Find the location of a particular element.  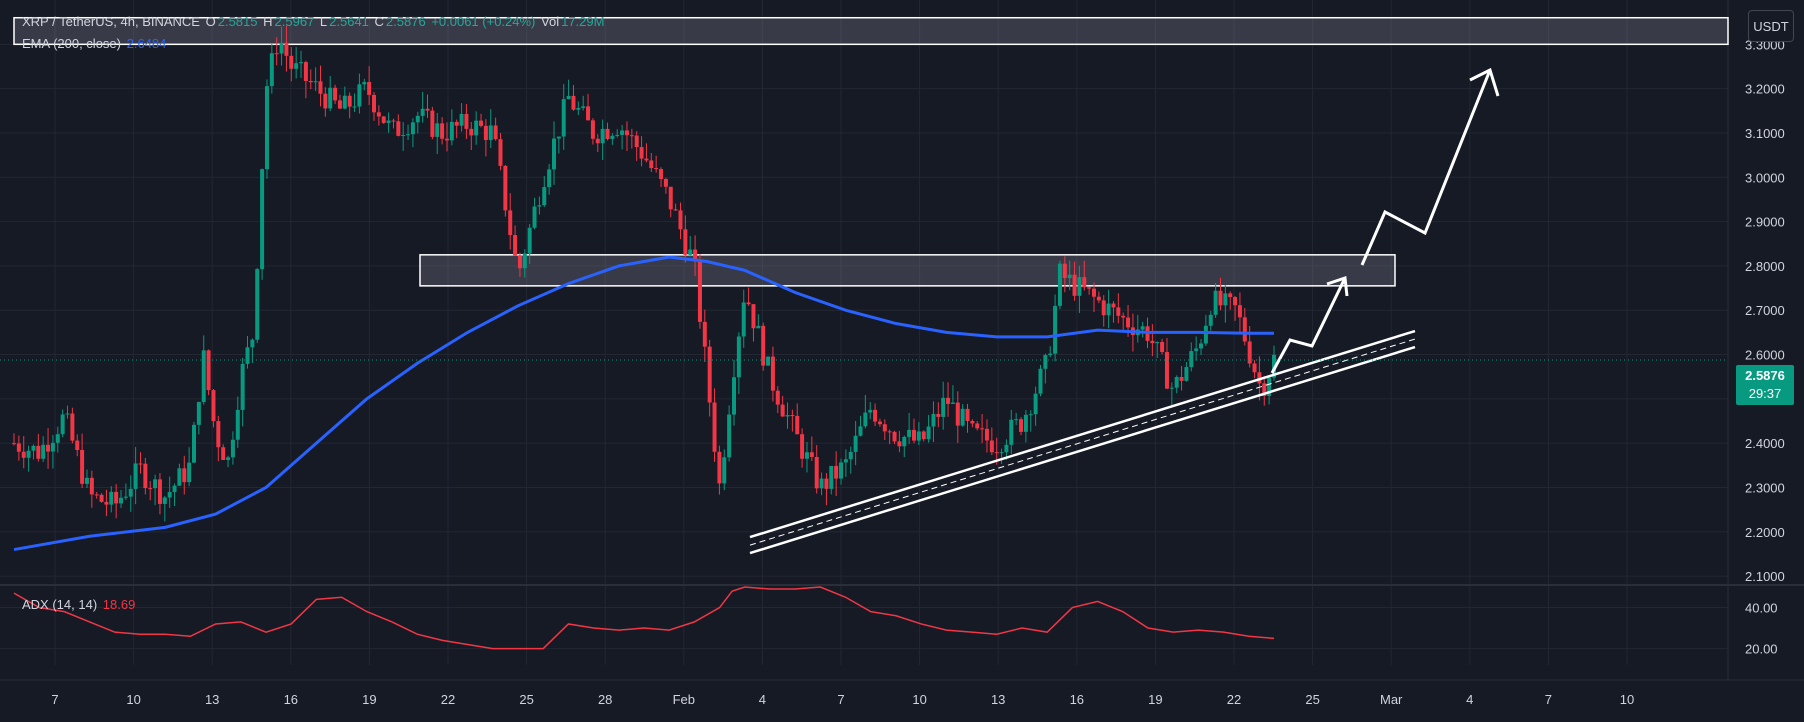

low-value: 2.5641 is located at coordinates (349, 21).